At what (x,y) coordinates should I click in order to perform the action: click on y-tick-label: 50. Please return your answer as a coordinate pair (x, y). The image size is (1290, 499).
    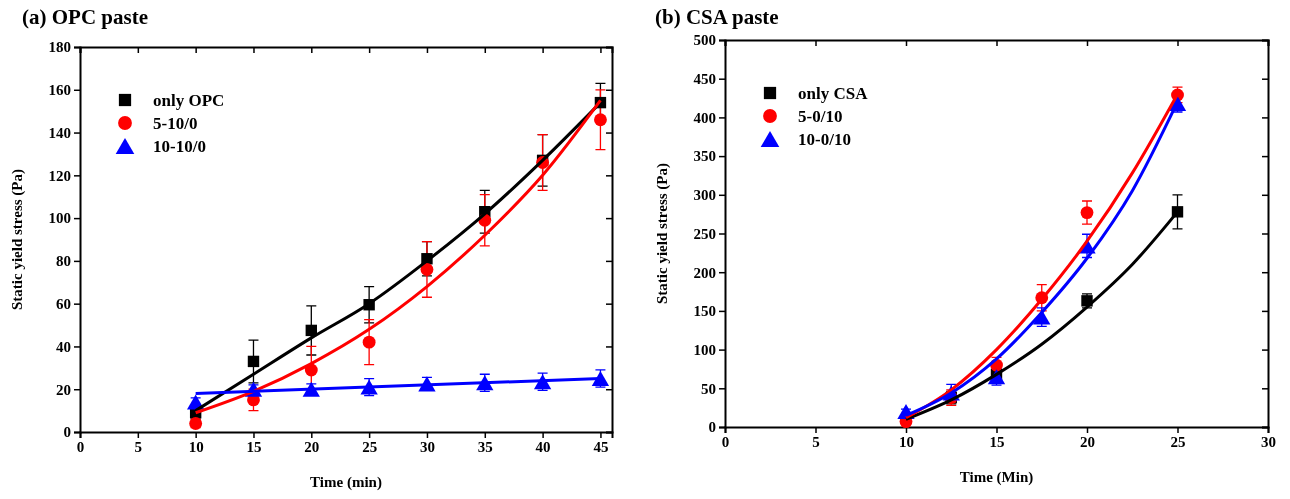
    Looking at the image, I should click on (708, 388).